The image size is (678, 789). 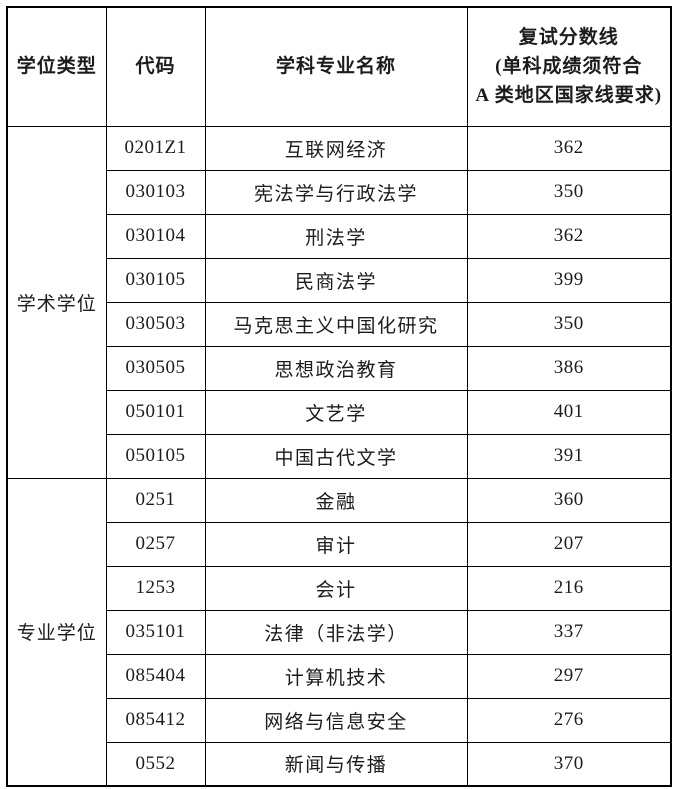 I want to click on score-line-header-cell: 复试分数线 (单科成绩须符合 A 类地区国家线要求), so click(x=569, y=66).